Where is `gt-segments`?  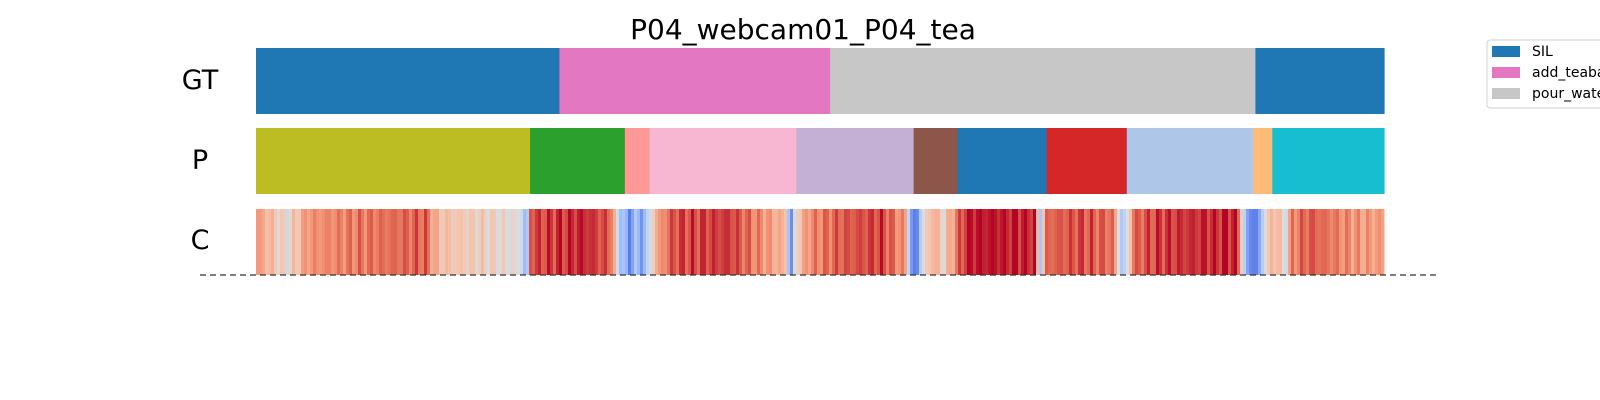
gt-segments is located at coordinates (820, 81).